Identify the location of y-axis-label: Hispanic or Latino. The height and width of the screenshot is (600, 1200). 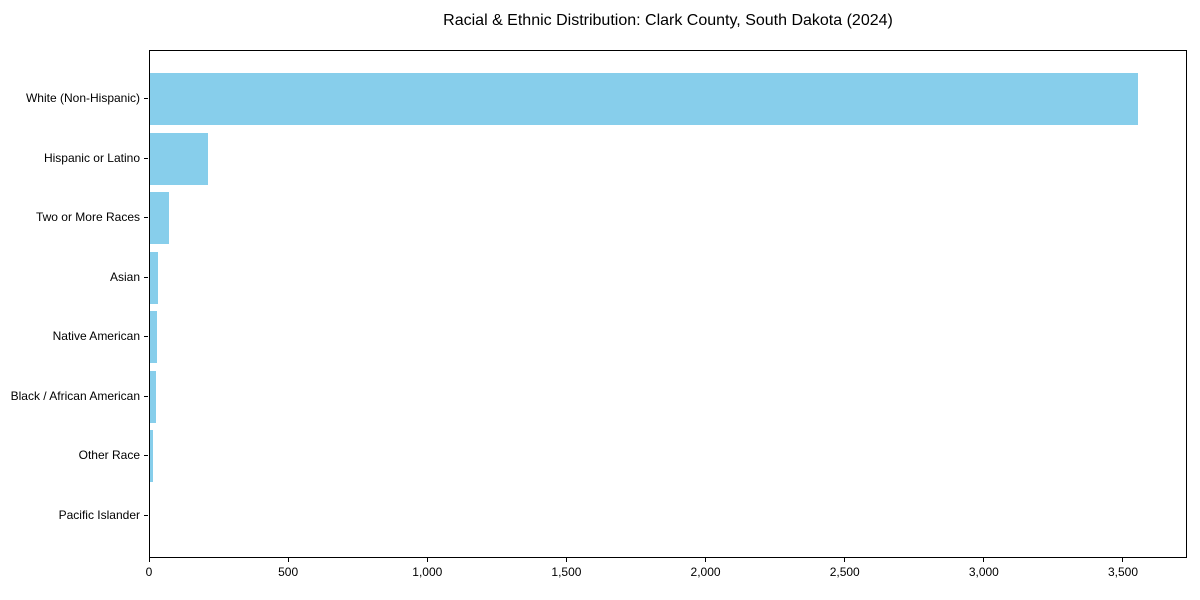
(91, 157).